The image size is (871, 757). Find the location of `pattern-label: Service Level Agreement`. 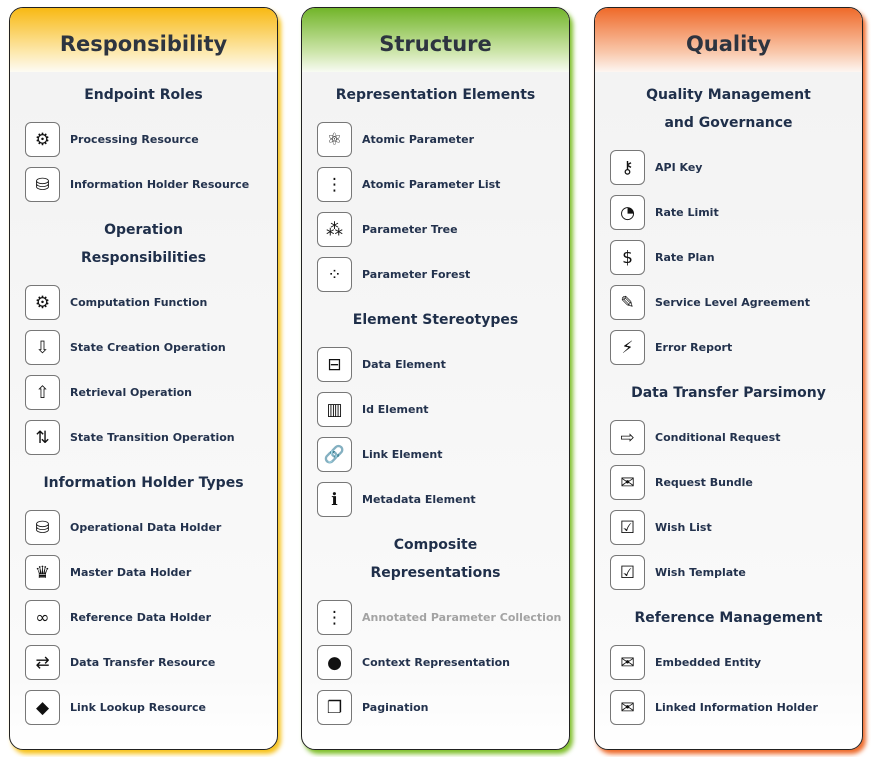

pattern-label: Service Level Agreement is located at coordinates (733, 302).